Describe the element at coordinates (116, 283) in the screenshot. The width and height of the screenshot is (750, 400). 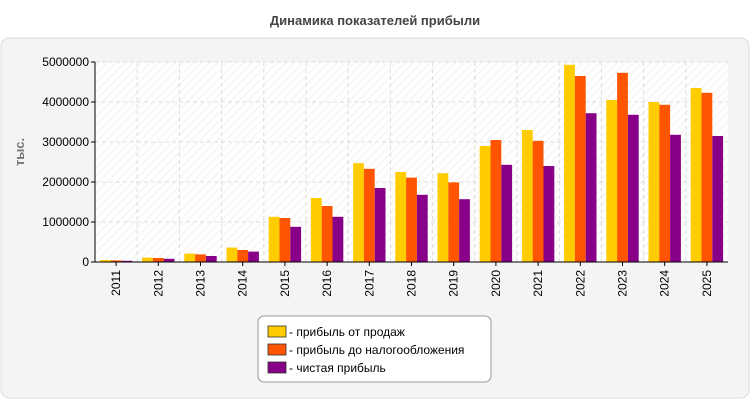
I see `x-tick-label: 2011` at that location.